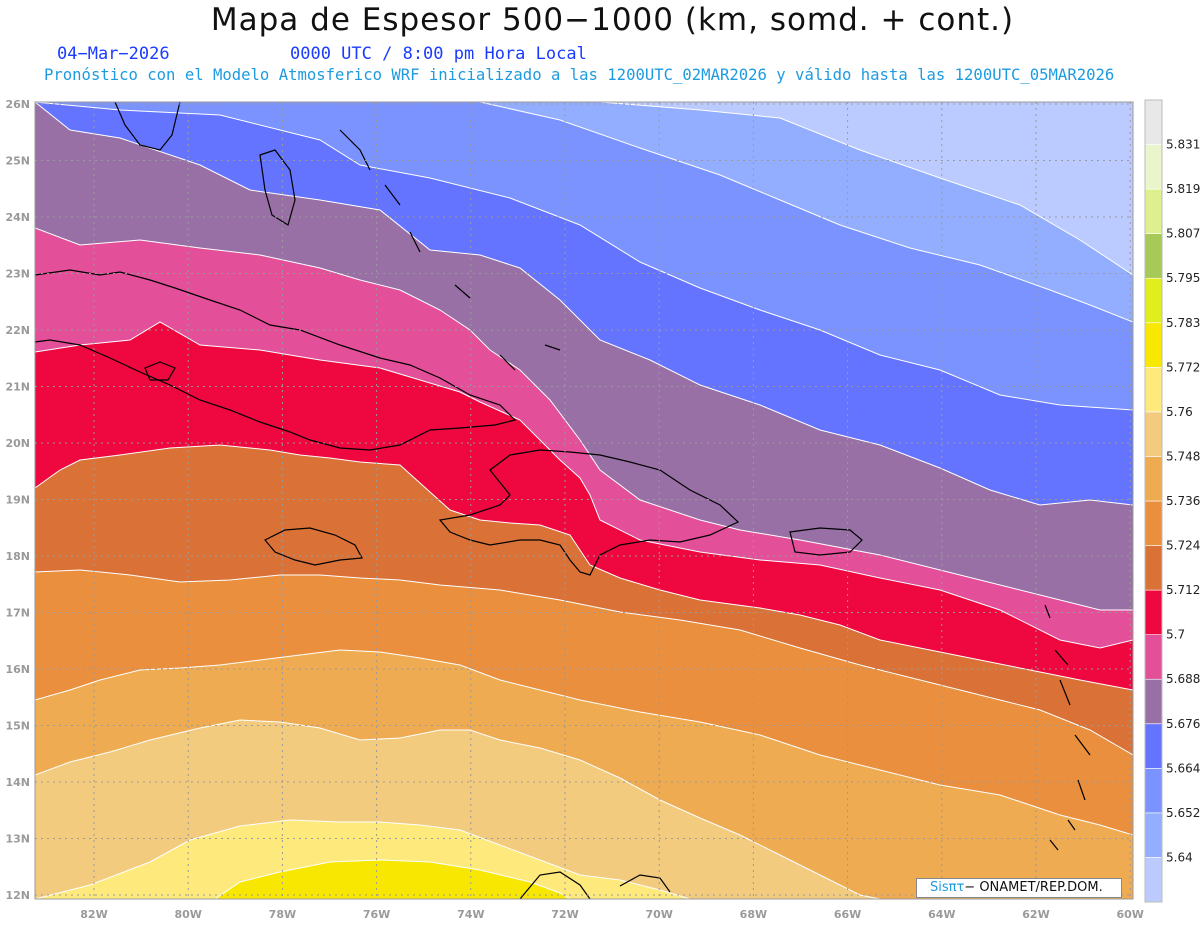 This screenshot has width=1200, height=927. I want to click on cuba-coast, so click(276, 360).